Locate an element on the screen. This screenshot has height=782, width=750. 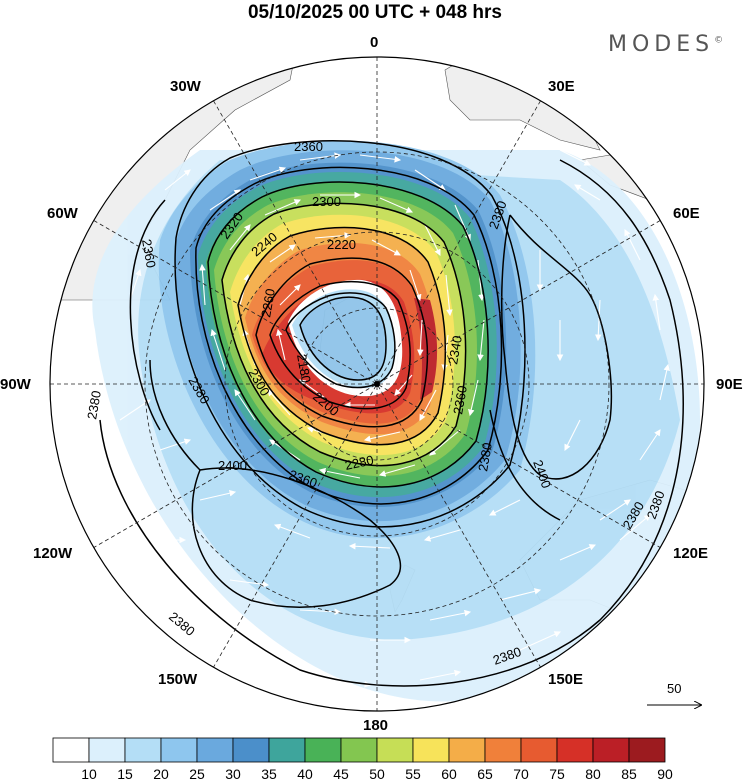
meridian-label-180: 180 is located at coordinates (376, 725).